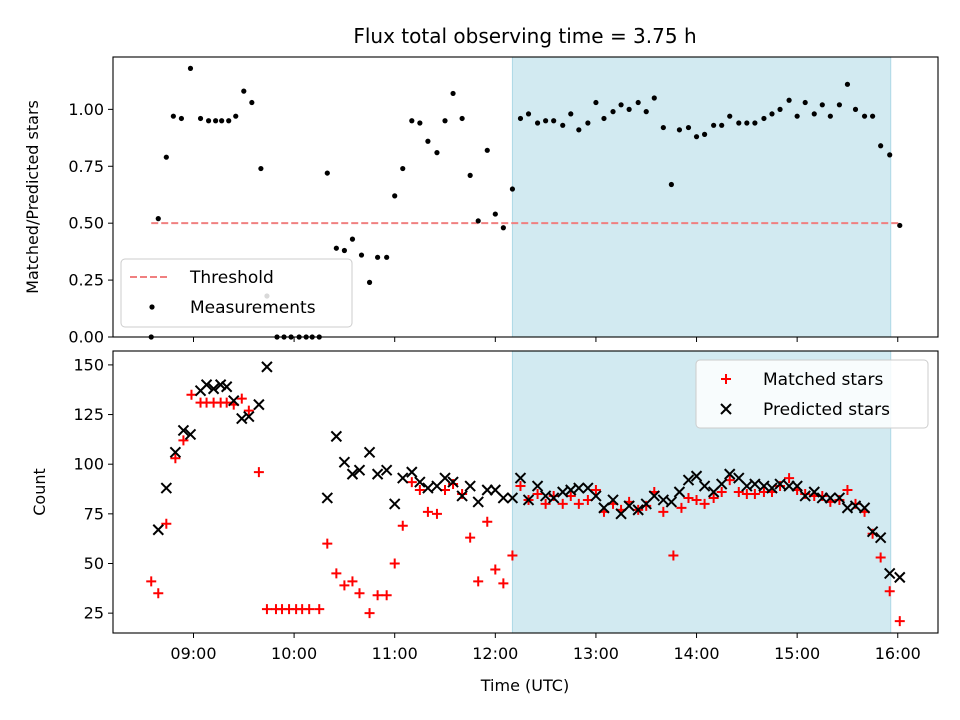  I want to click on legend-predicted-swatch, so click(726, 409).